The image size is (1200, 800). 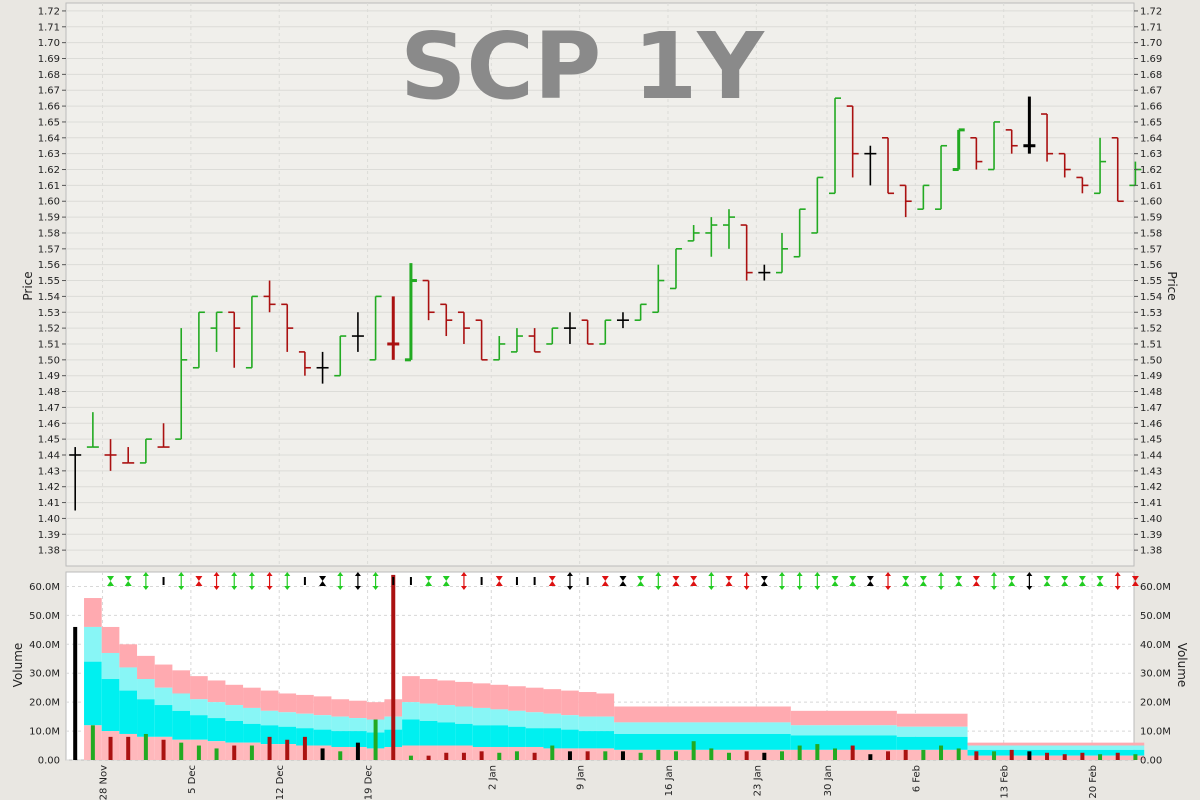 What do you see at coordinates (49, 75) in the screenshot?
I see `price-tick-label: 1.68` at bounding box center [49, 75].